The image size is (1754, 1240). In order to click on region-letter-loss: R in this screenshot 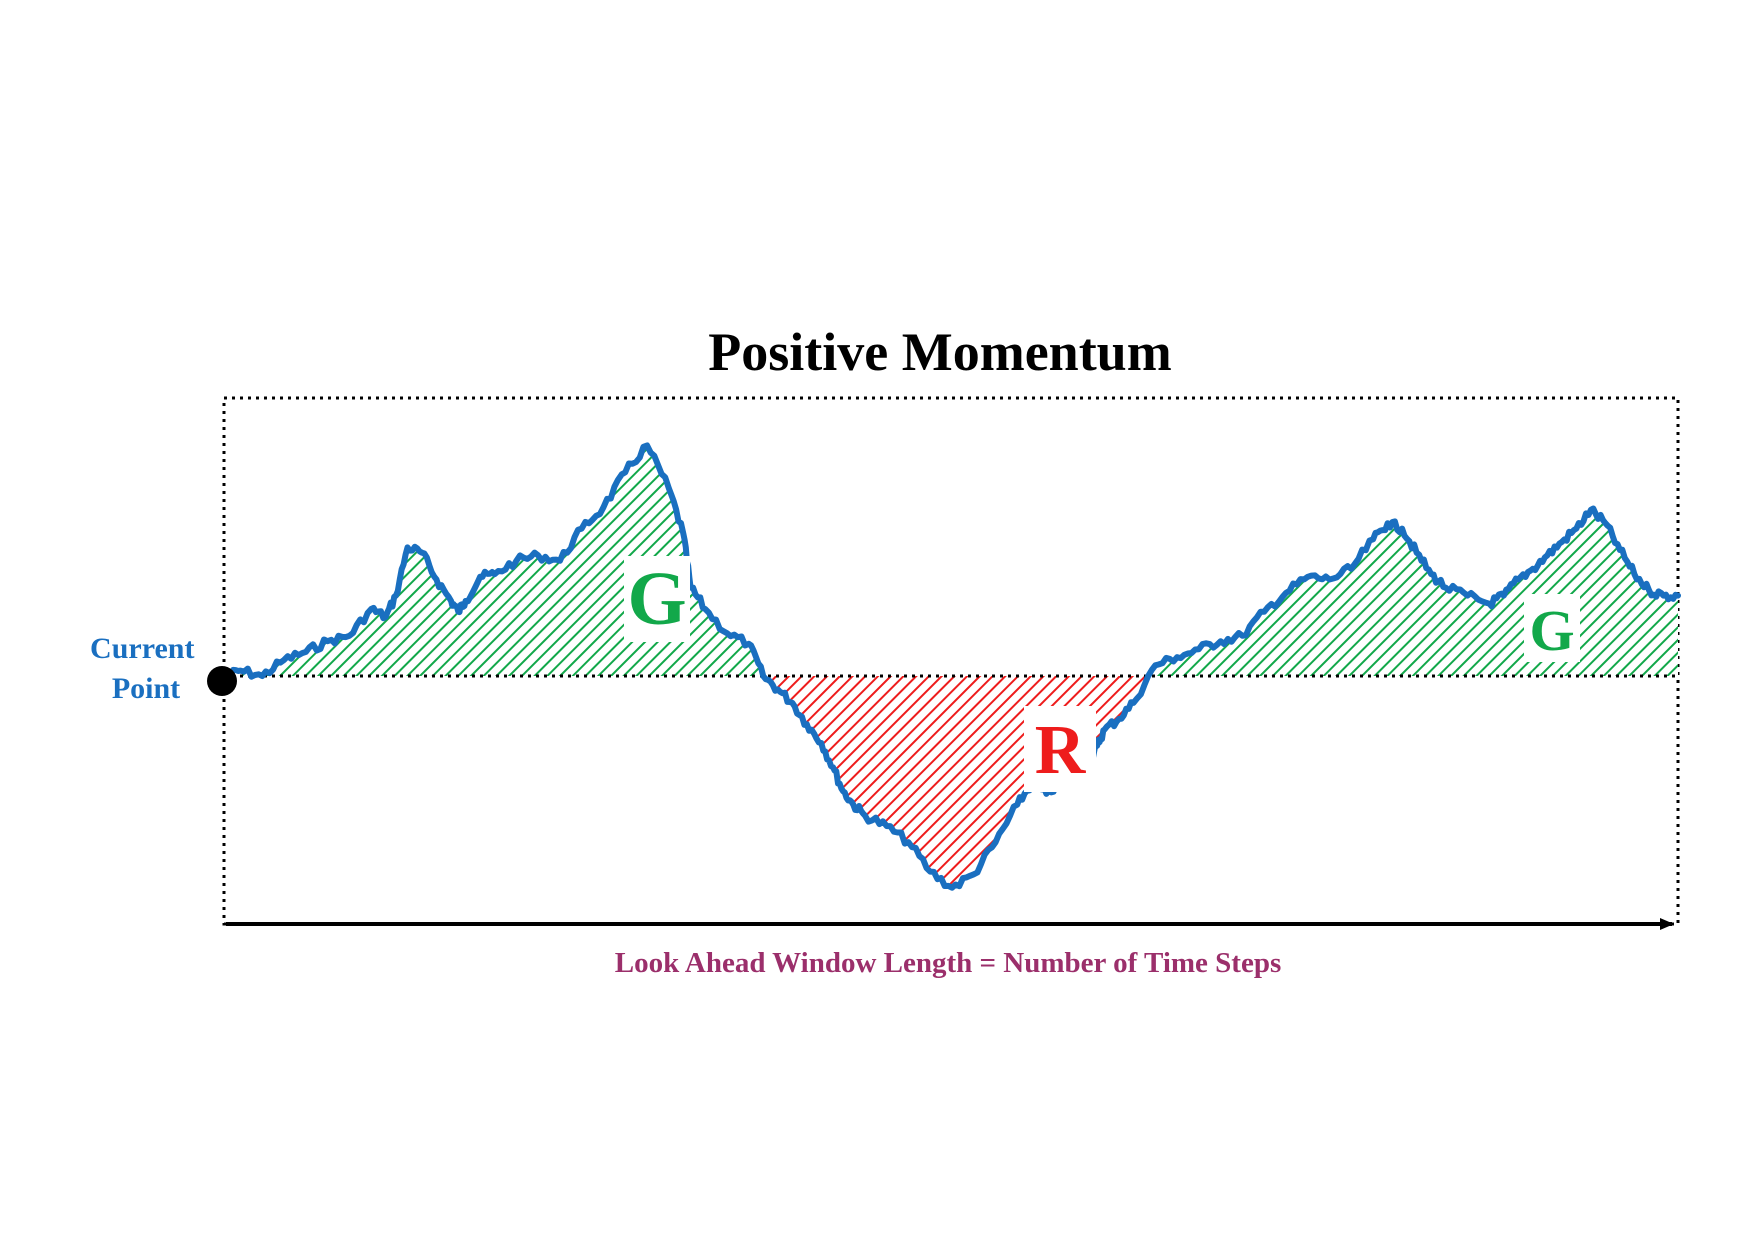, I will do `click(1061, 750)`.